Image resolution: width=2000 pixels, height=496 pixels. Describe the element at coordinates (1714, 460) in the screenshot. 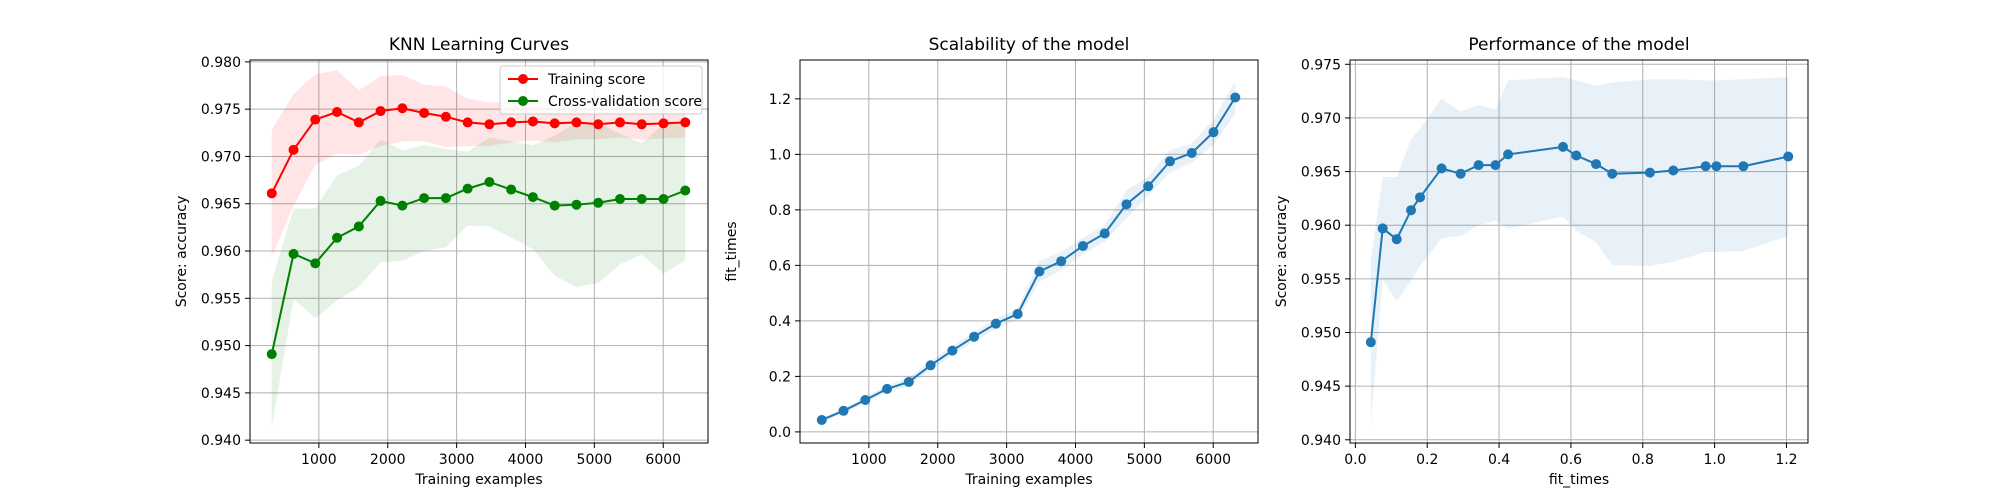

I see `x-tick-label: 1.0` at that location.